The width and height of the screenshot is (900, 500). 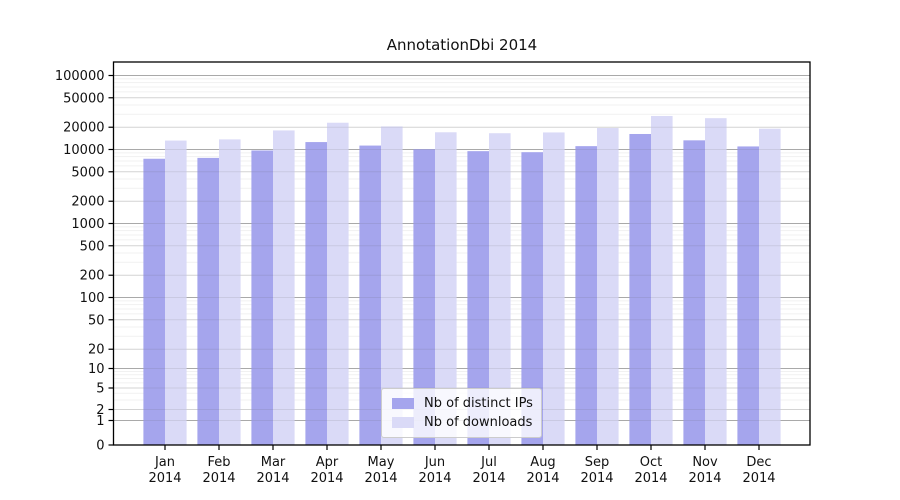 What do you see at coordinates (554, 288) in the screenshot?
I see `bar-dl-aug` at bounding box center [554, 288].